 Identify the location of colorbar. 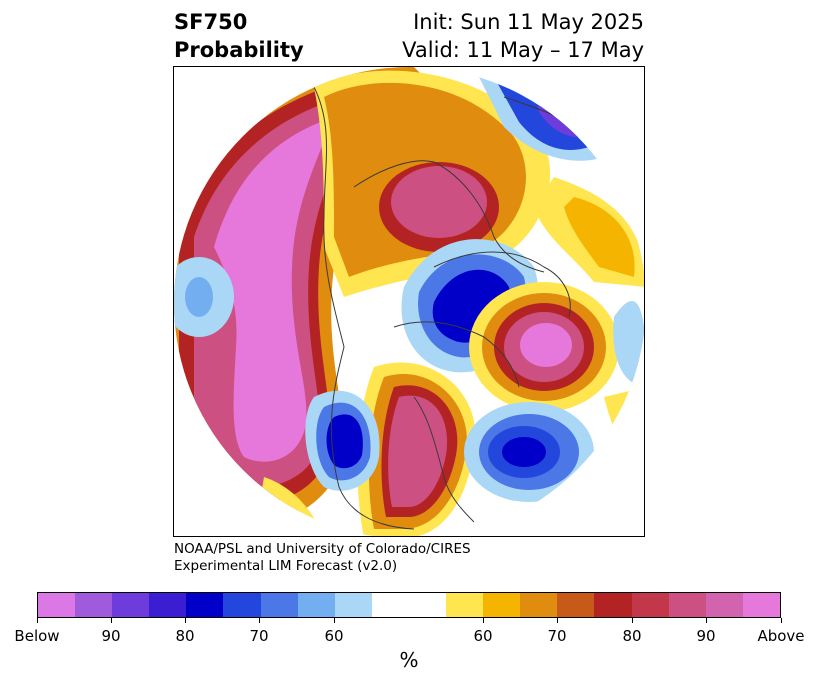
(409, 605).